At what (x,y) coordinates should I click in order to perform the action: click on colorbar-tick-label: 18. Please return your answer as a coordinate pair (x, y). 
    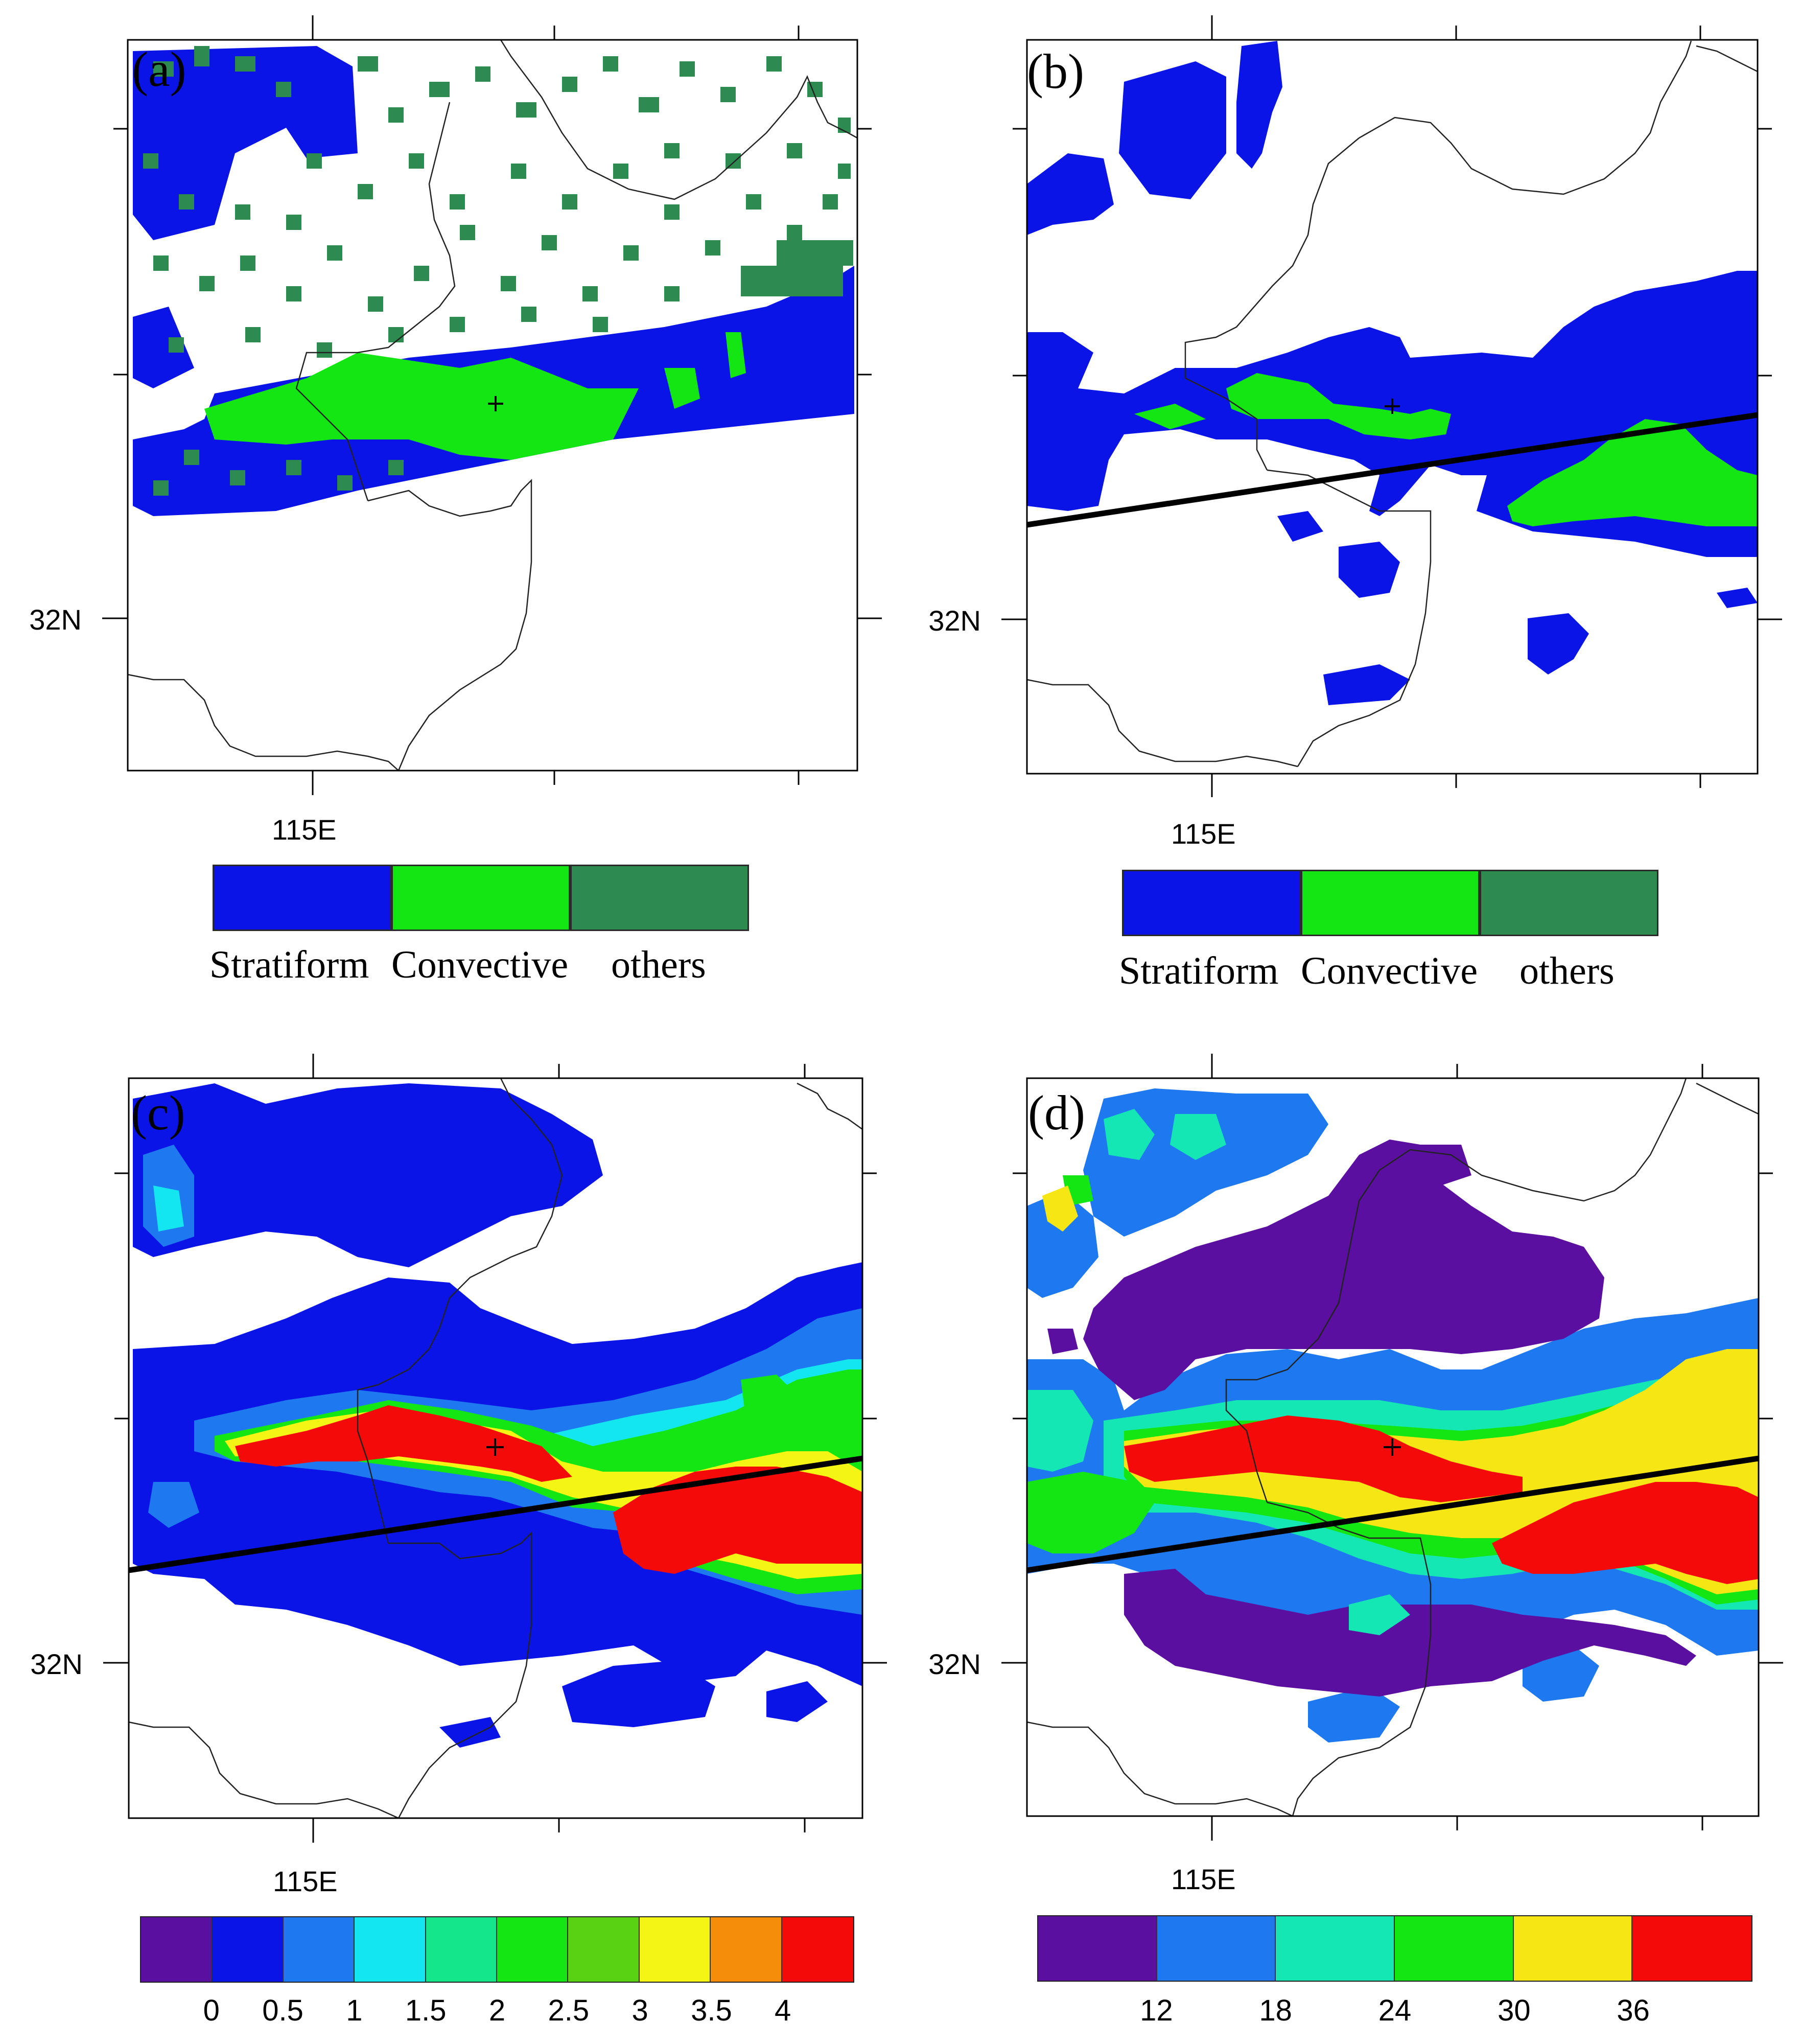
    Looking at the image, I should click on (1275, 2010).